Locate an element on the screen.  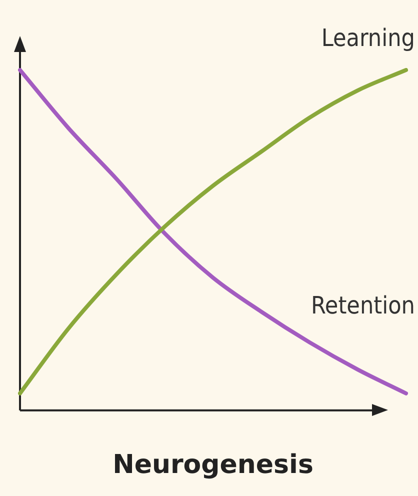
series-label: Retention is located at coordinates (362, 306).